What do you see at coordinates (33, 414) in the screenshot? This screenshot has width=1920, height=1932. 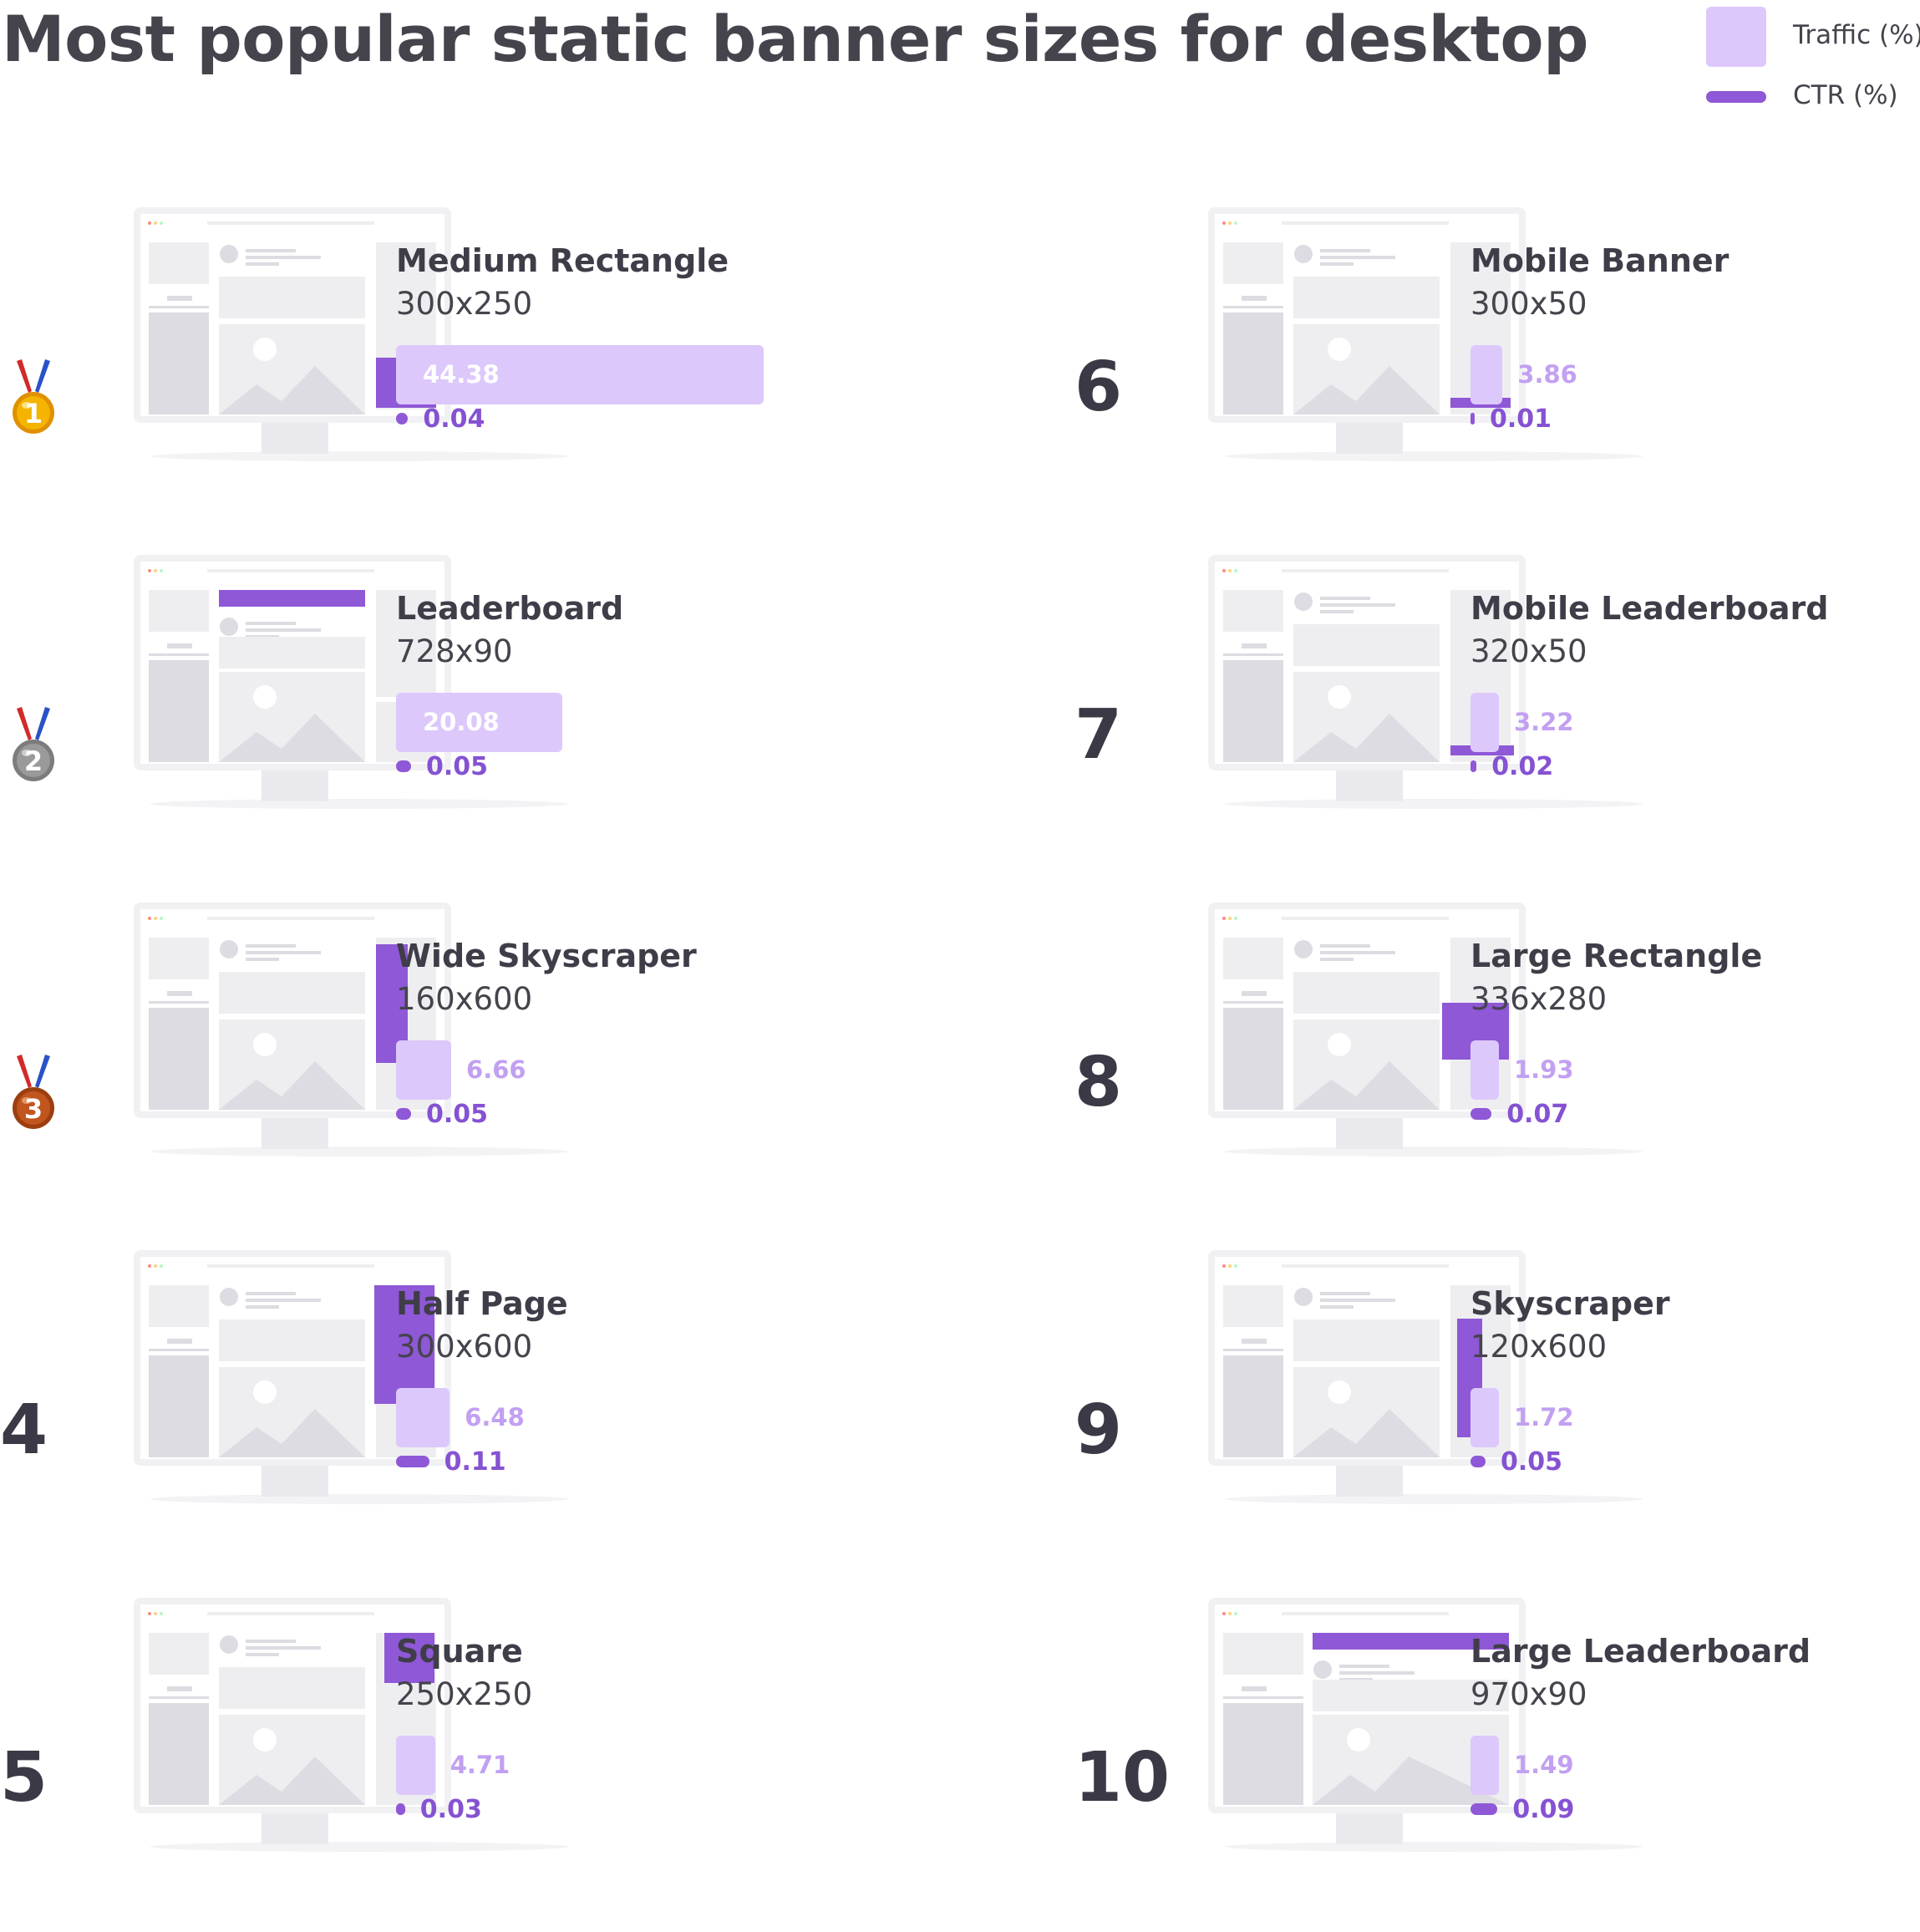 I see `svg-text: 1` at bounding box center [33, 414].